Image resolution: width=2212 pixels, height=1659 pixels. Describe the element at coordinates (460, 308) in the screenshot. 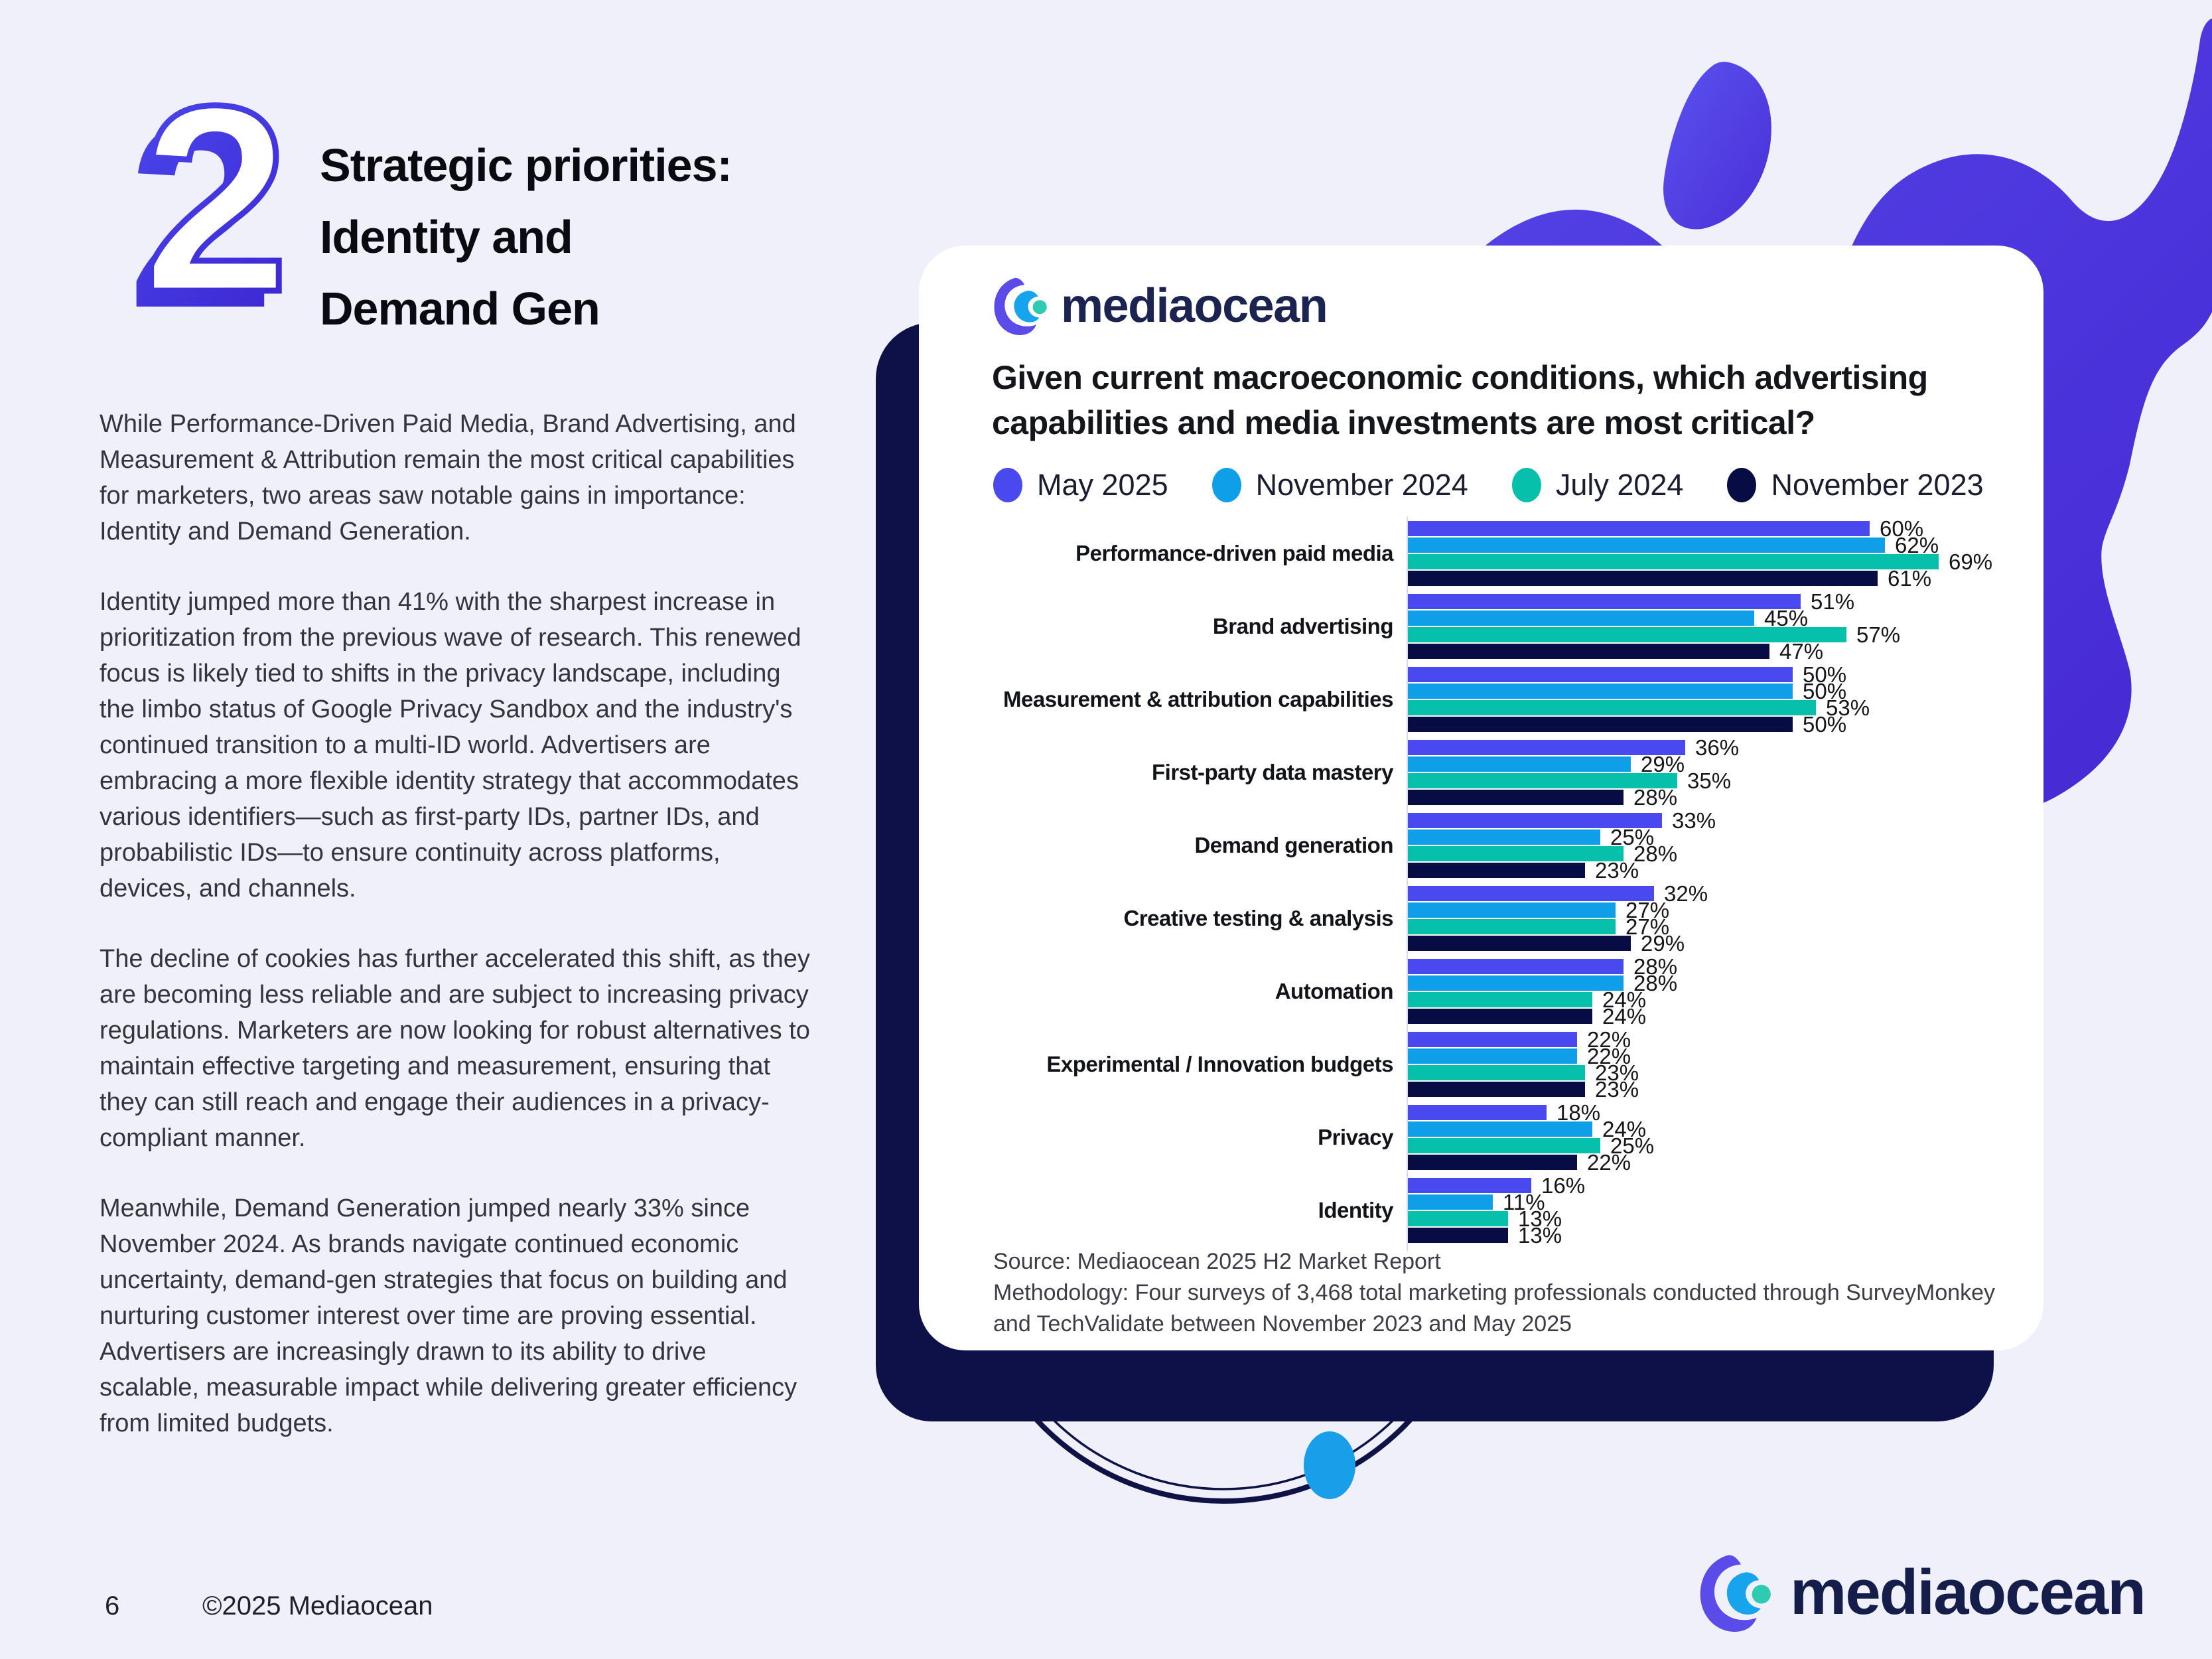

I see `page-title-line-3: Demand Gen` at that location.